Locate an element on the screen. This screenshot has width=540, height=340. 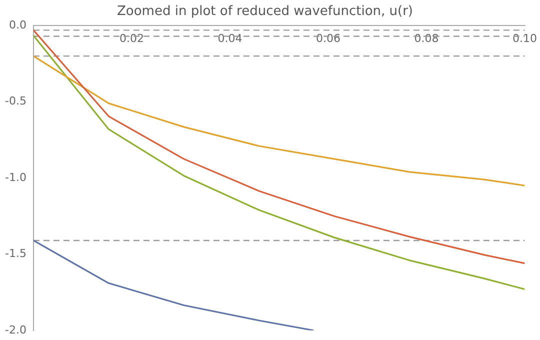
chart-title: Zoomed in plot of reduced wavefunction, u(r) is located at coordinates (265, 12).